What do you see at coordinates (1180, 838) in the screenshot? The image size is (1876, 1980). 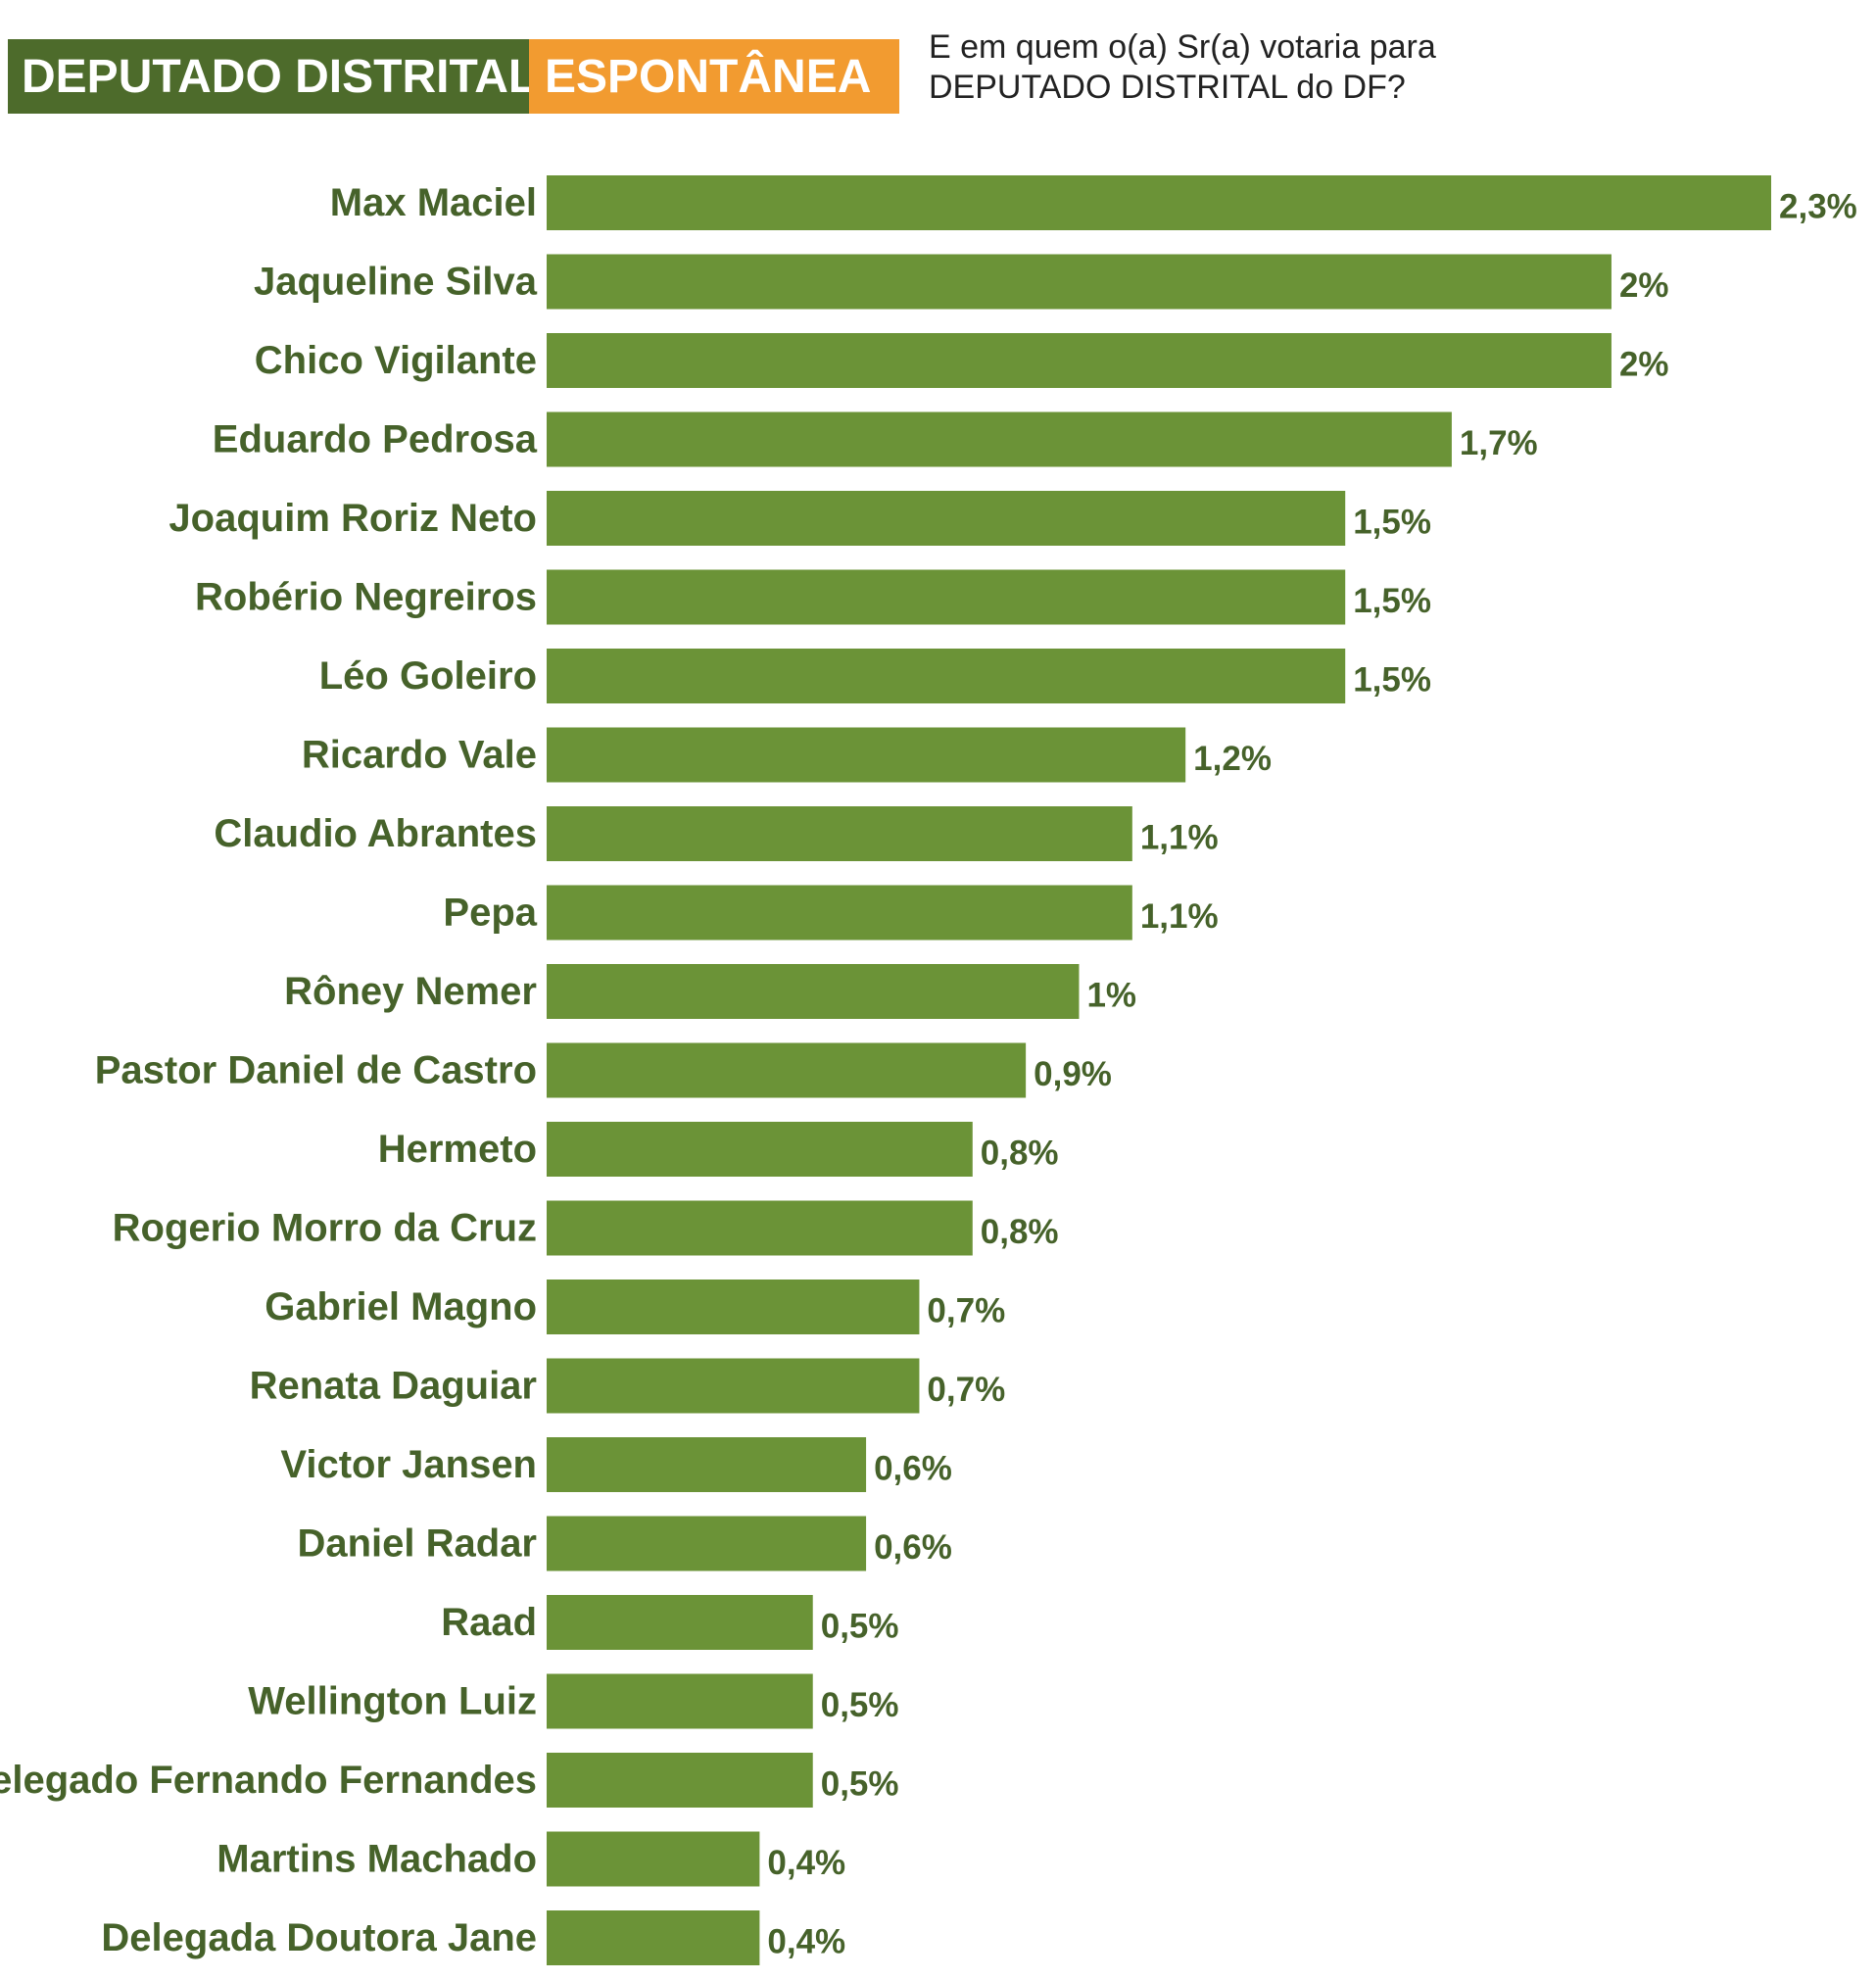 I see `value-label-9: 1,1%` at bounding box center [1180, 838].